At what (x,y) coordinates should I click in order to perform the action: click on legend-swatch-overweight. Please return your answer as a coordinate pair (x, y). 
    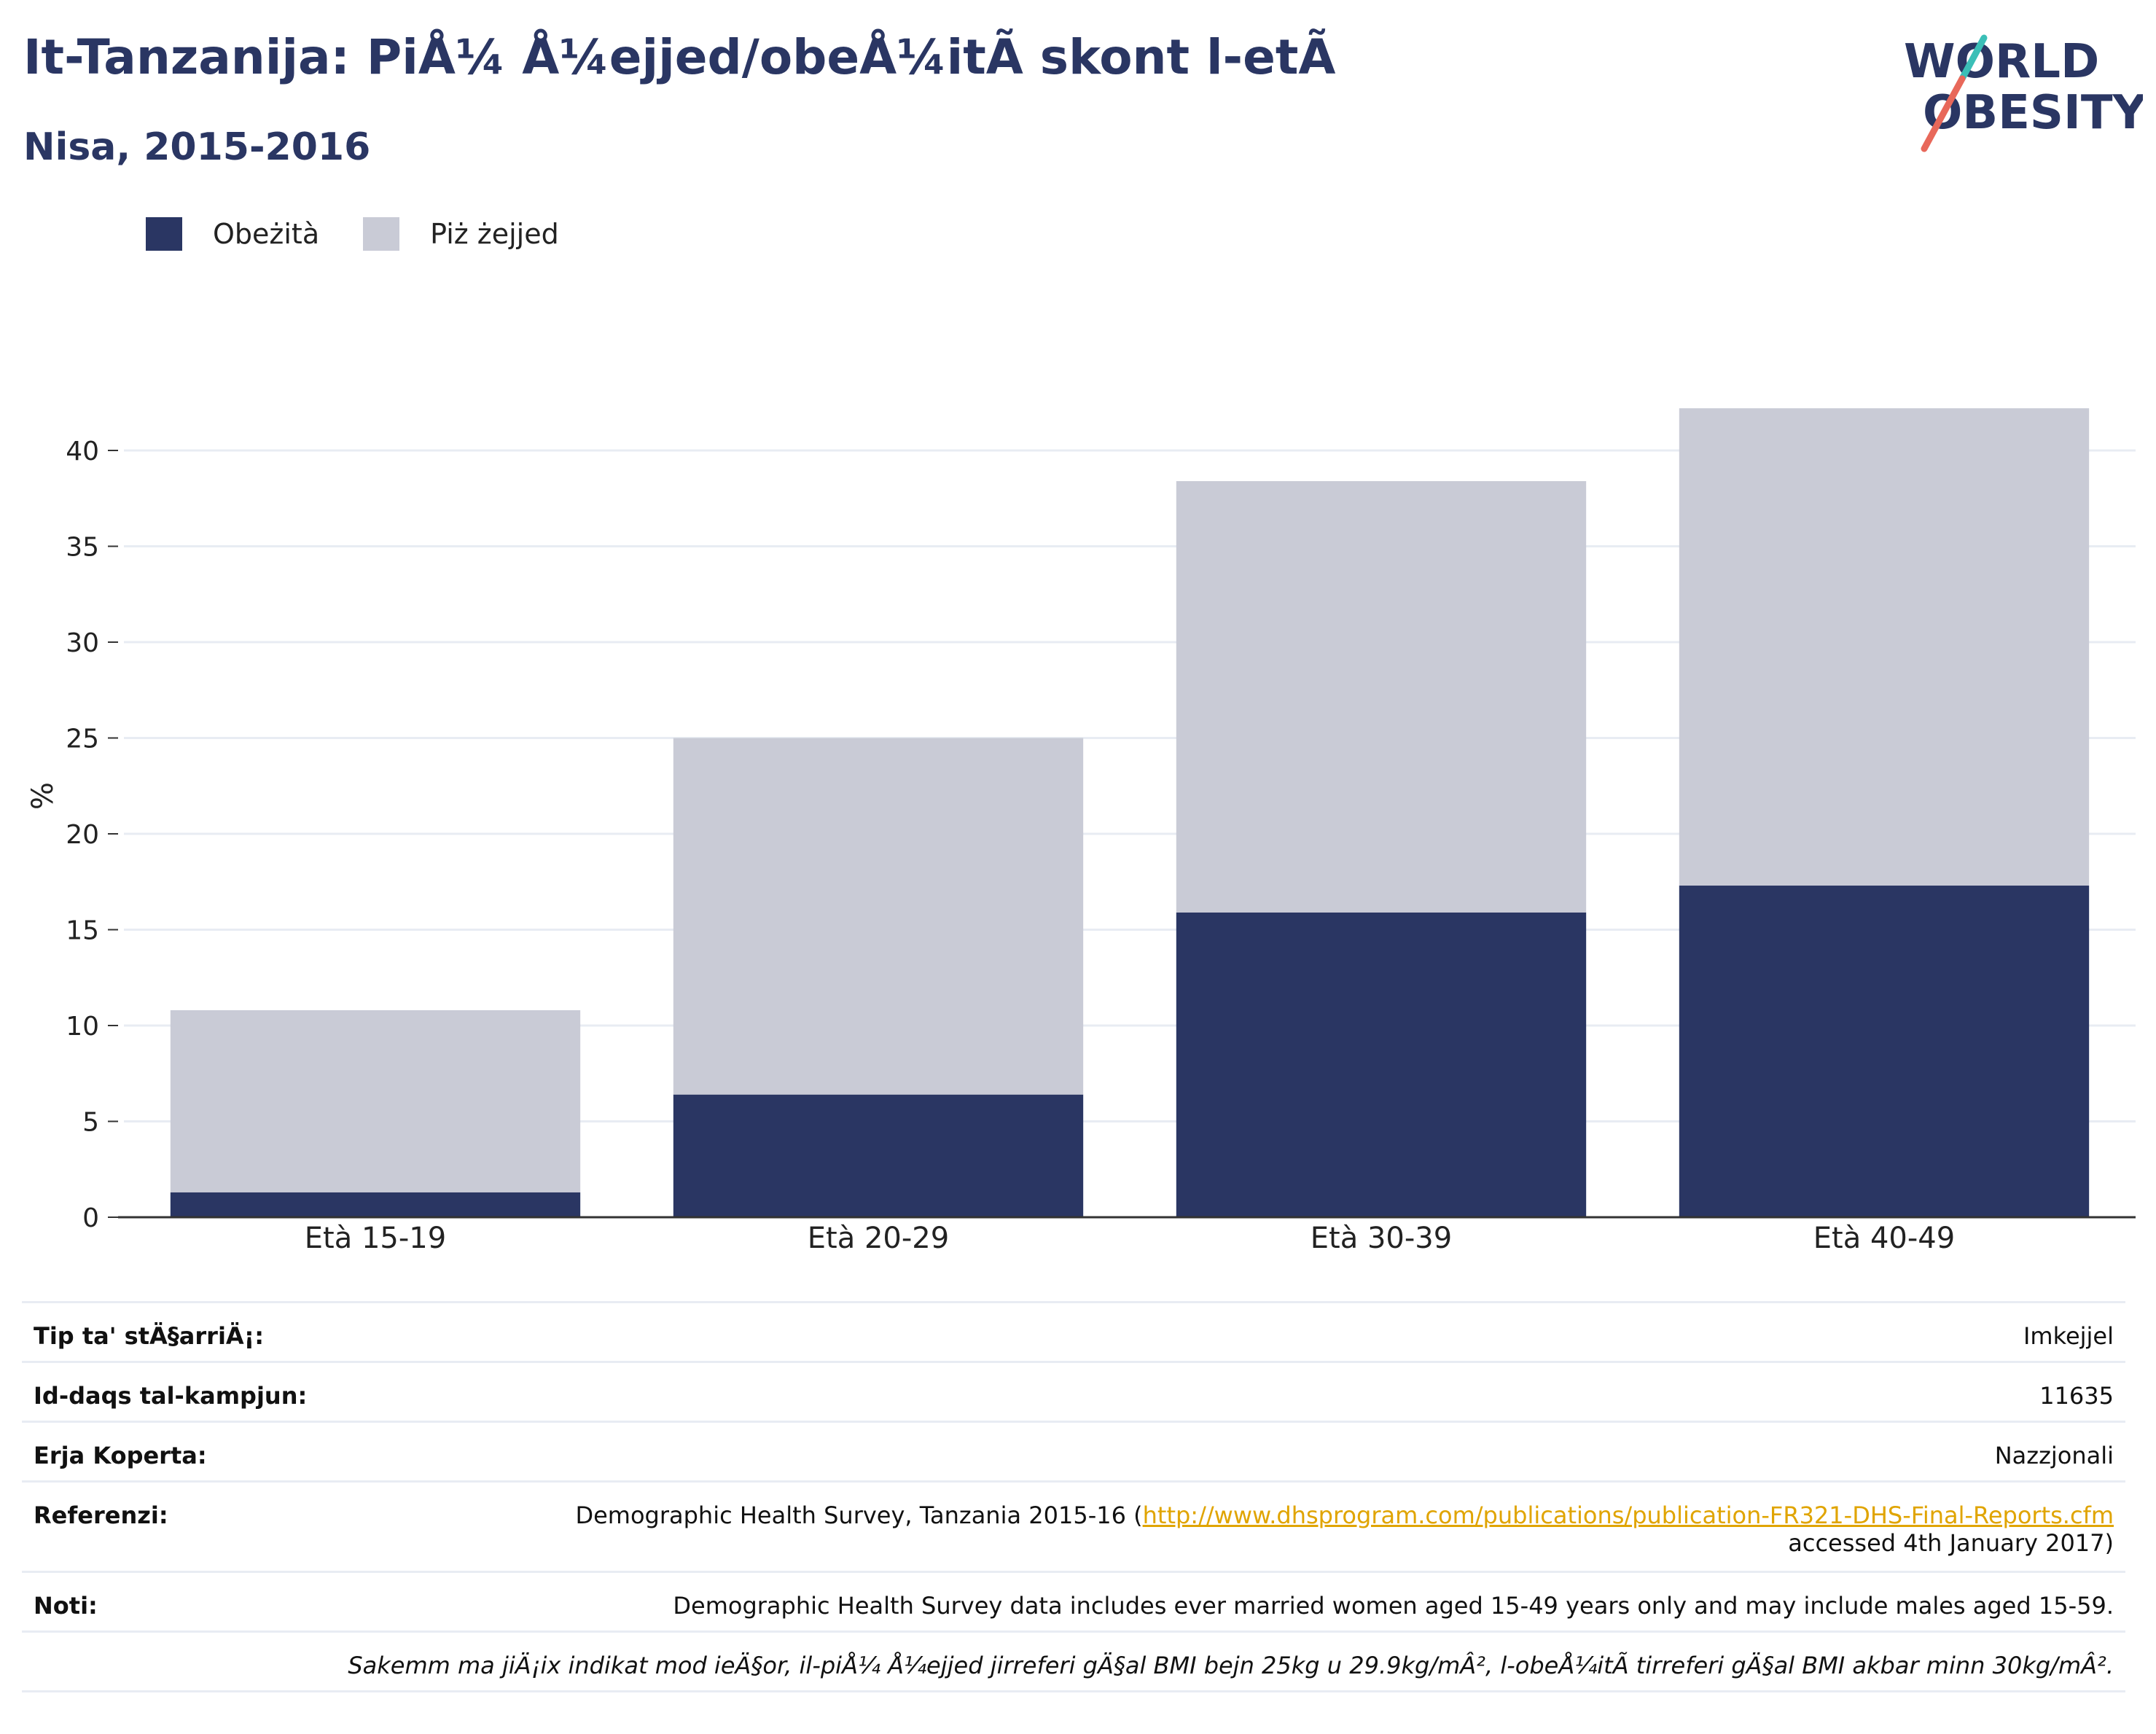
    Looking at the image, I should click on (381, 234).